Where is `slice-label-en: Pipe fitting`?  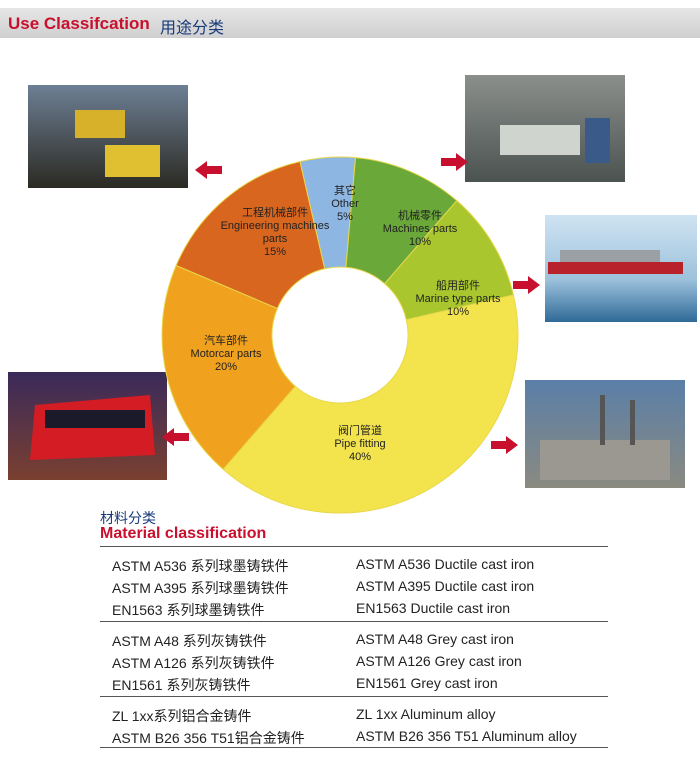
slice-label-en: Pipe fitting is located at coordinates (360, 444).